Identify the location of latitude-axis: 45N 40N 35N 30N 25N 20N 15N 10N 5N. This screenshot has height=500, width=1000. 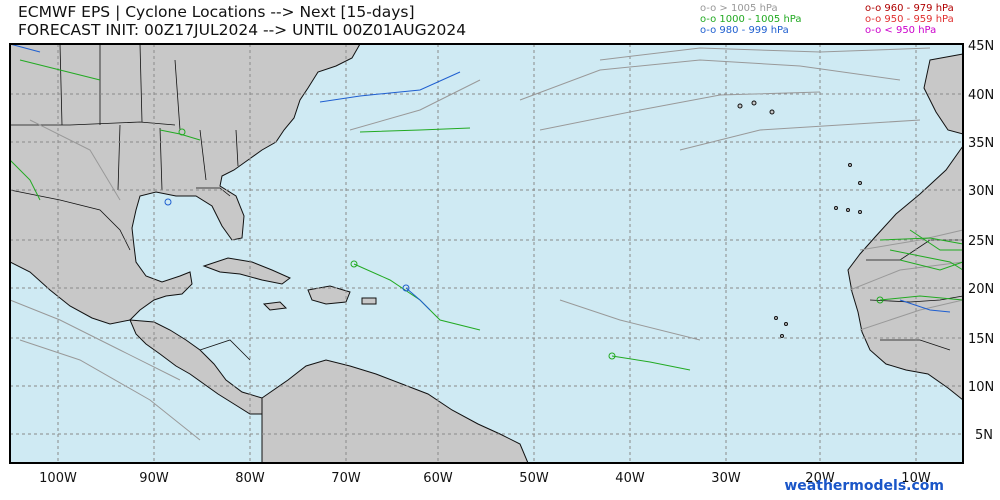
(981, 241).